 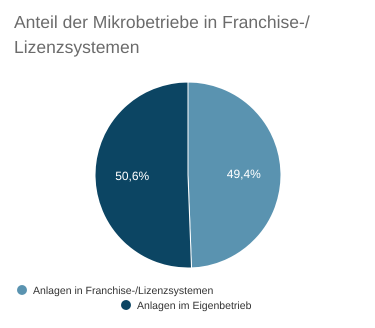 I want to click on data-label: 49,4%, so click(x=244, y=173).